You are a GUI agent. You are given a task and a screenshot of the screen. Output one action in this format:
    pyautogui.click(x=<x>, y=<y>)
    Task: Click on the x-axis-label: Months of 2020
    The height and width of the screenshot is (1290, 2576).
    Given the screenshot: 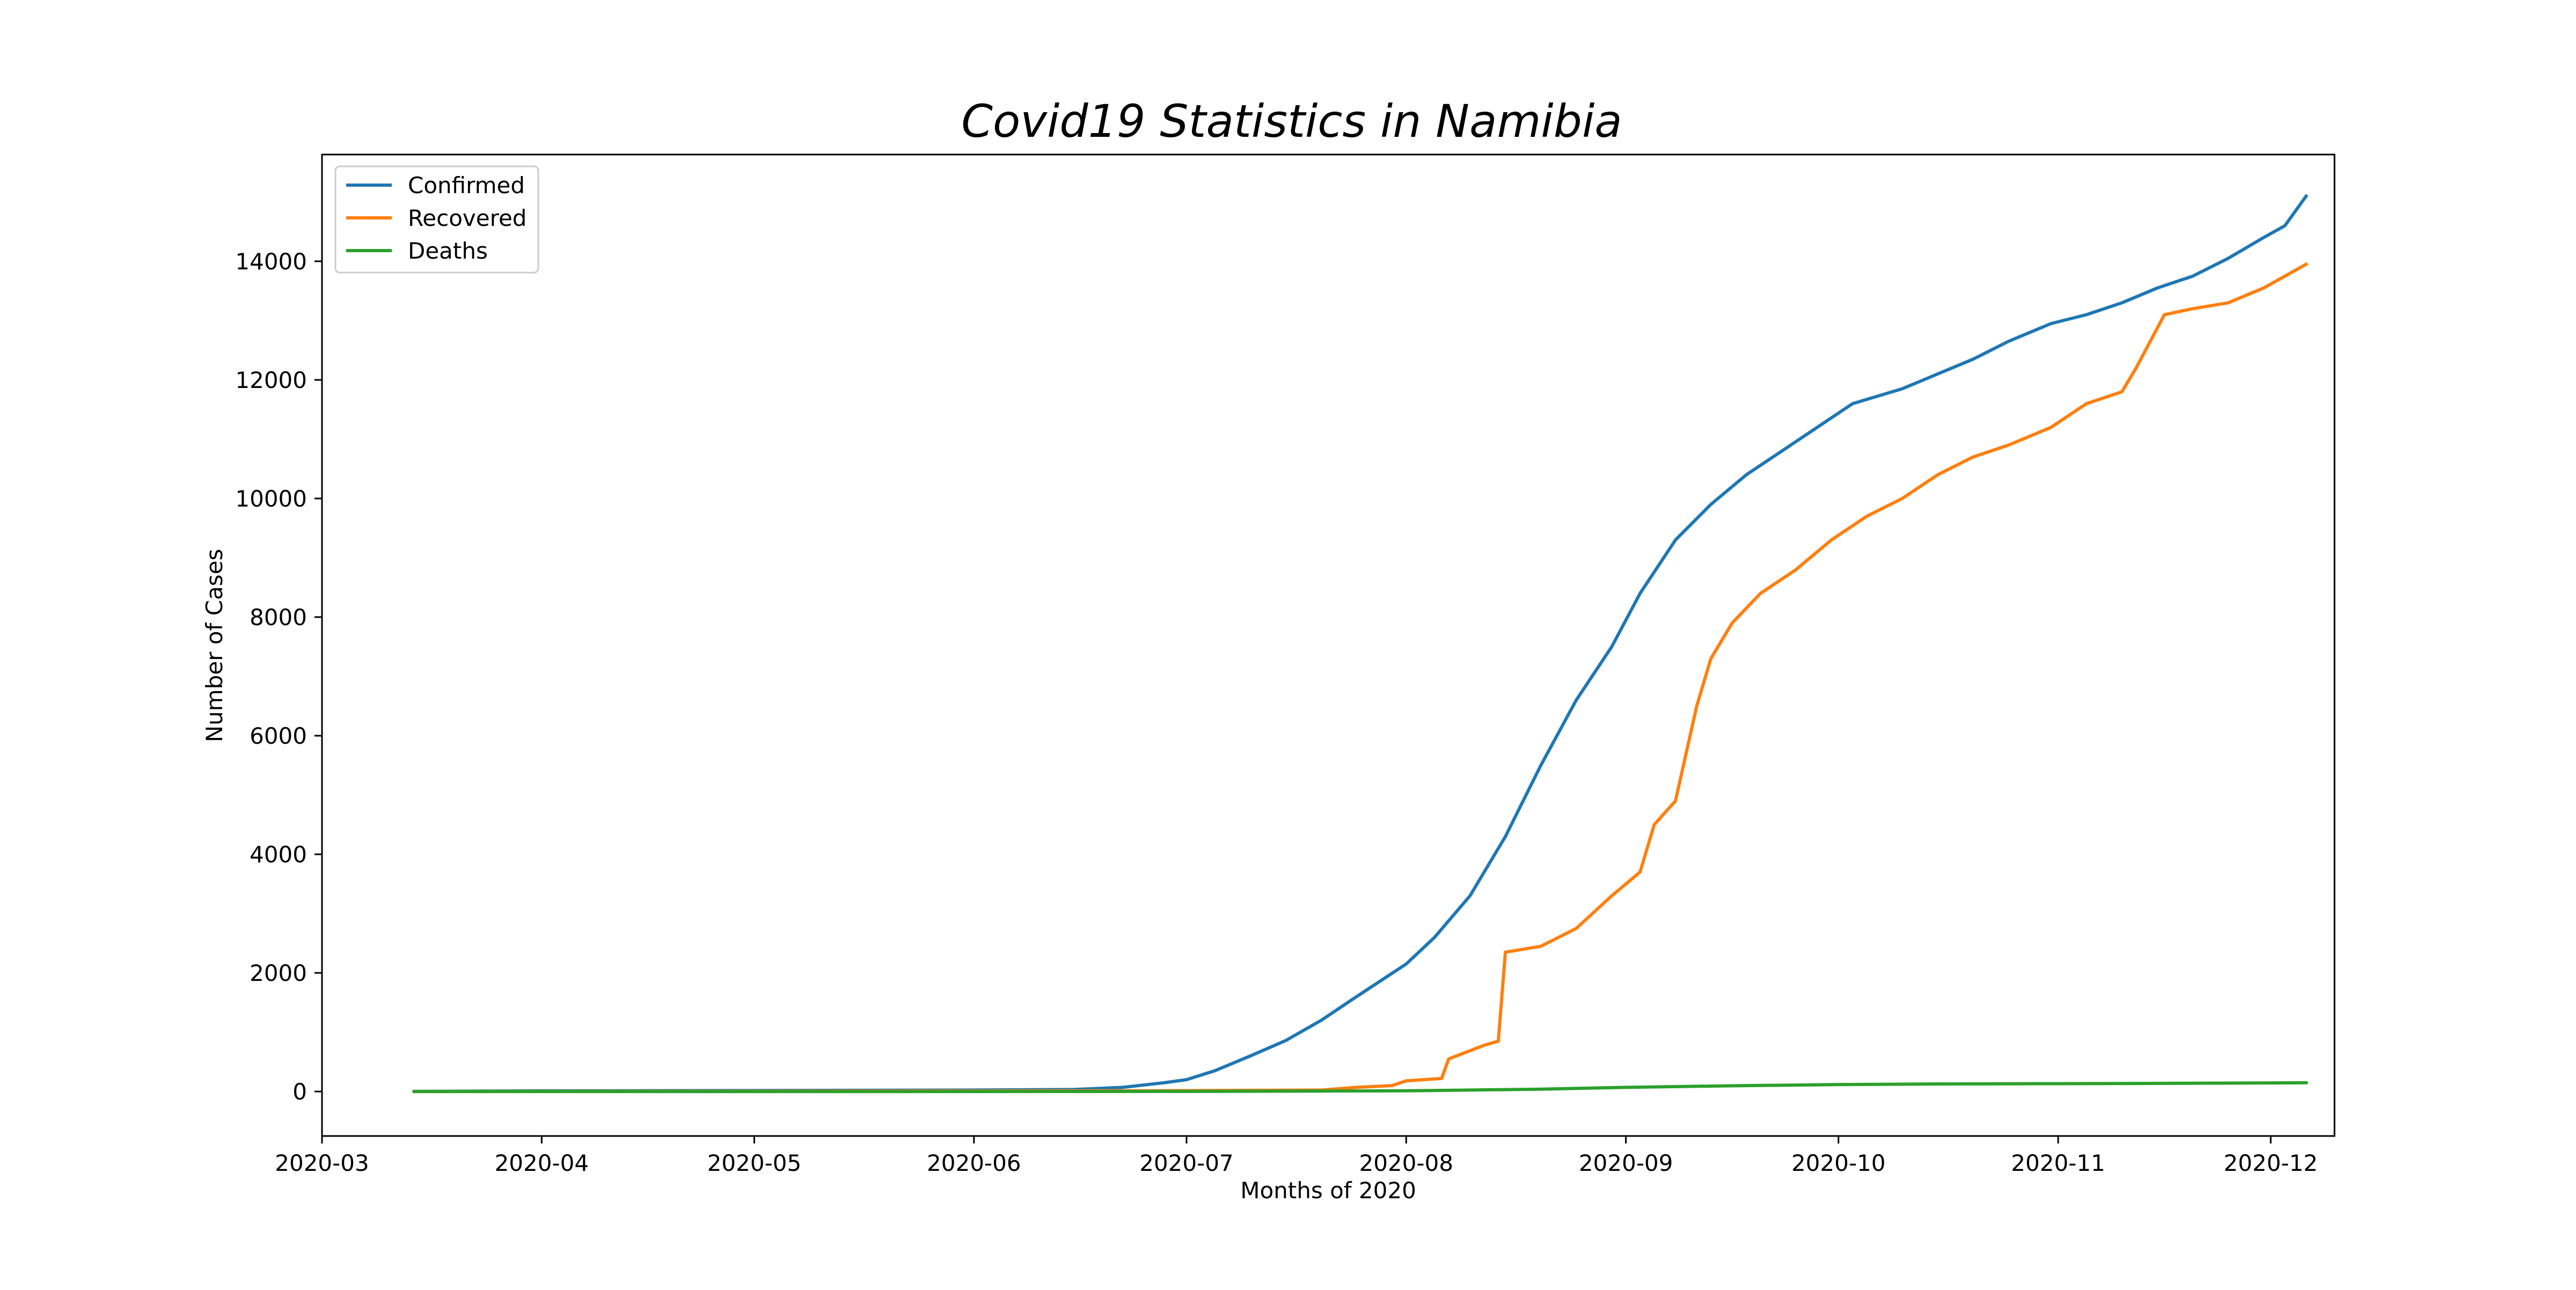 What is the action you would take?
    pyautogui.click(x=1328, y=1190)
    